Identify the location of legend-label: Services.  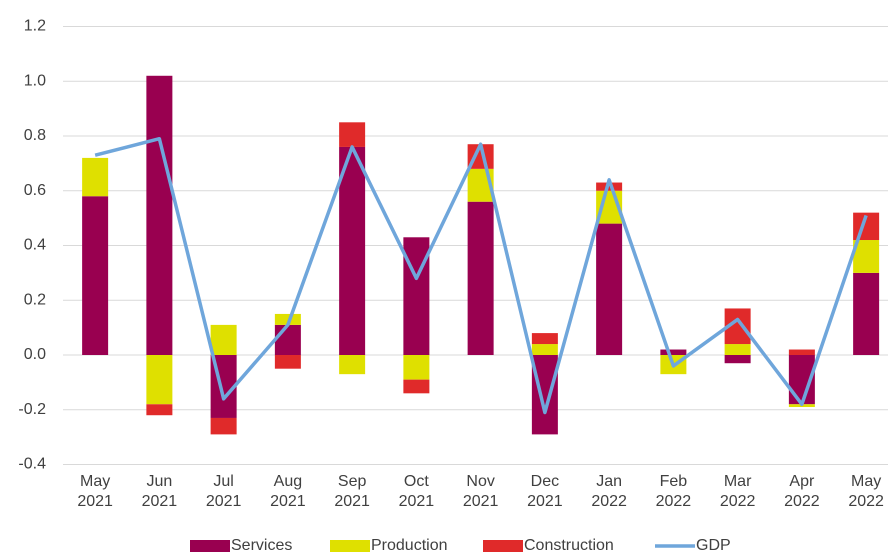
(261, 545).